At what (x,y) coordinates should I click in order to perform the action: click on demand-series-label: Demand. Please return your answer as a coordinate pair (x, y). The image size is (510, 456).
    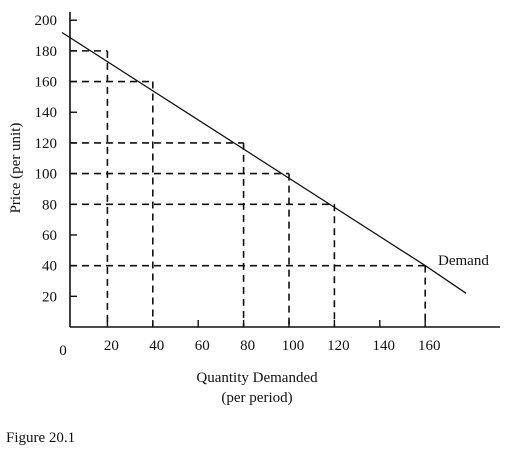
    Looking at the image, I should click on (463, 261).